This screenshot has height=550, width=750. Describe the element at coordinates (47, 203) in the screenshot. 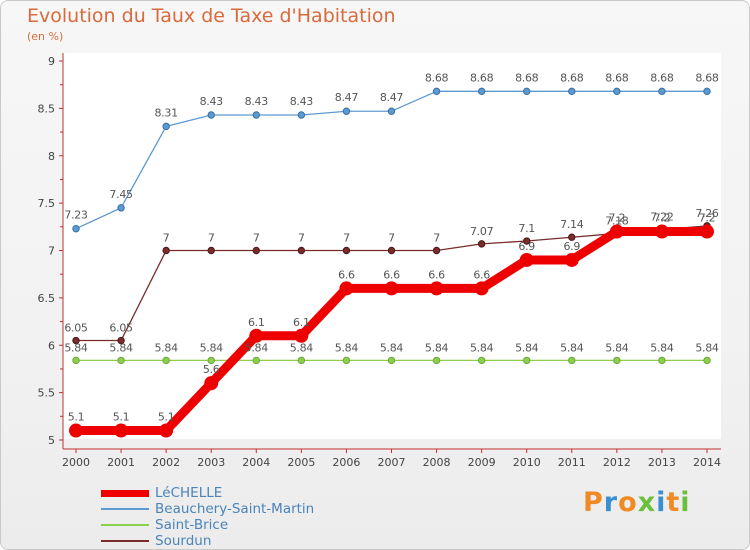

I see `y-tick-label: 7.5` at that location.